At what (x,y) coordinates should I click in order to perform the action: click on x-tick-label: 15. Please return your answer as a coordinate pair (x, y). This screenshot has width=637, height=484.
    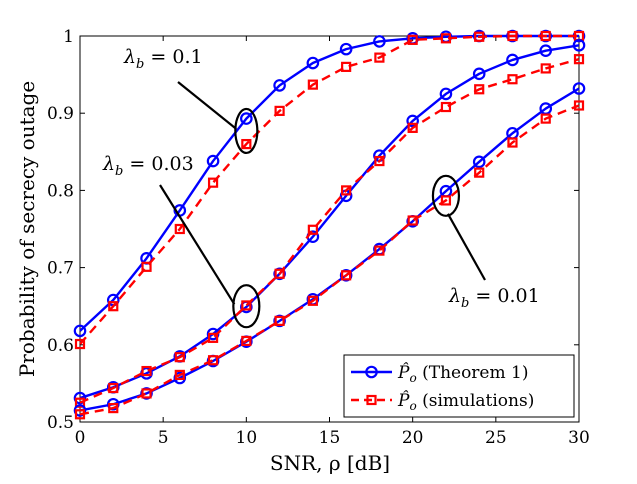
    Looking at the image, I should click on (330, 438).